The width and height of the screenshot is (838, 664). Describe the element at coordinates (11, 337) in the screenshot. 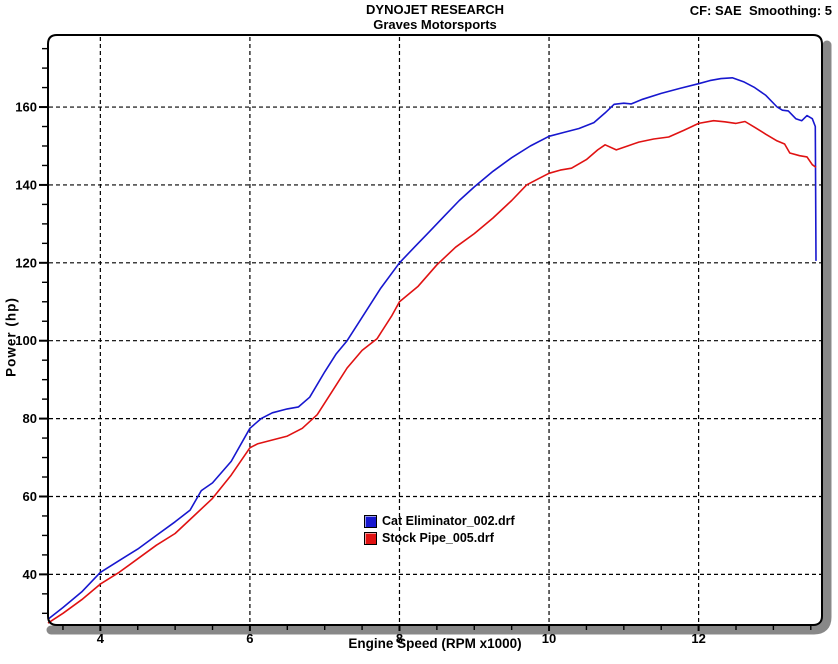

I see `y-axis-title: Power (hp)` at that location.